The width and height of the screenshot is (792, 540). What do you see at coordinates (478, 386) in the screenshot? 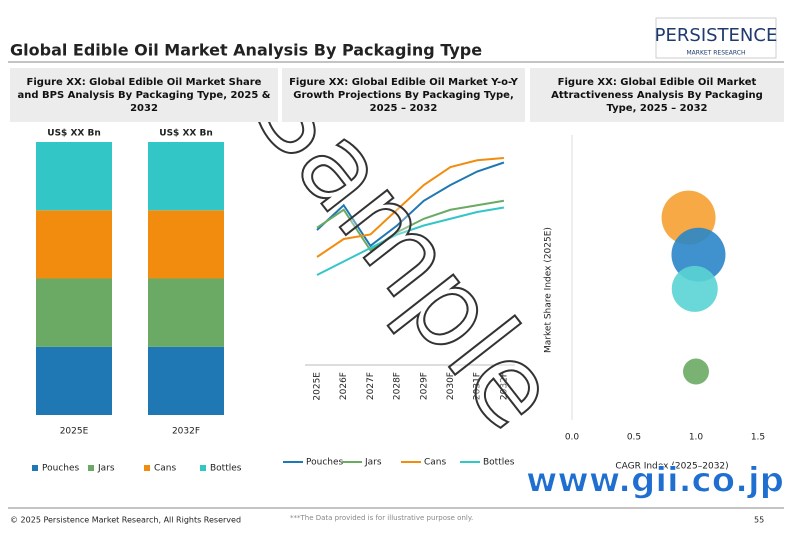
I see `x-tick-label: 2031F` at bounding box center [478, 386].